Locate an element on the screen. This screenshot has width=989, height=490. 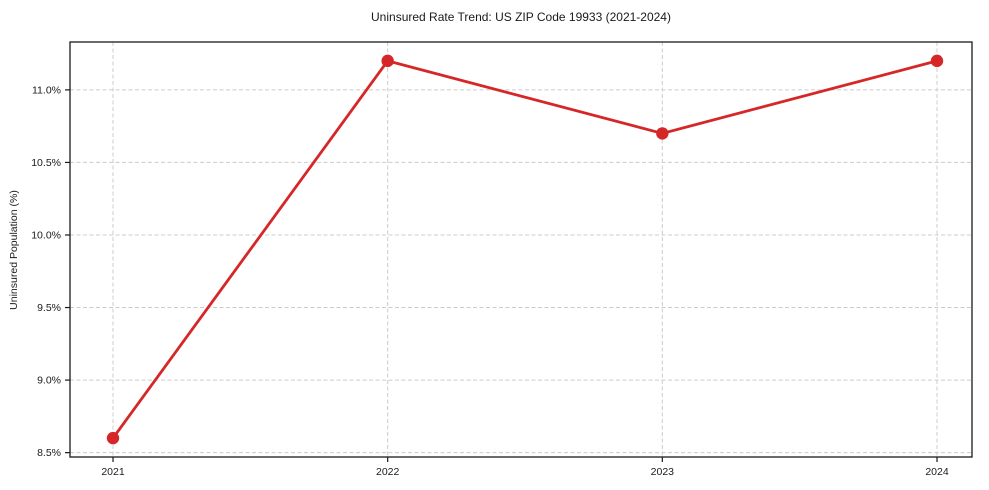
x-tick-label: 2024 is located at coordinates (937, 472).